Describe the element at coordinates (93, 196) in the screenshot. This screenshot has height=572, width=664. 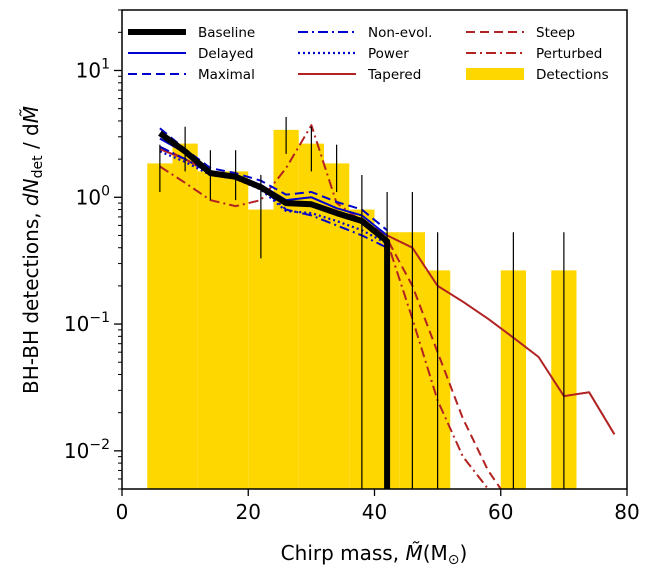
I see `y-tick-label-2: 10⁰` at that location.